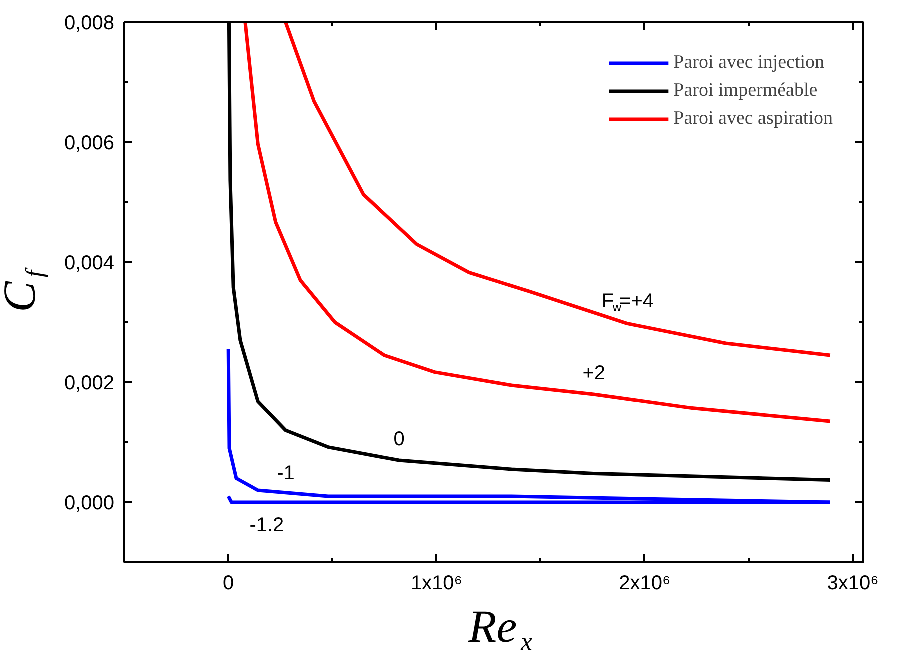 The image size is (903, 671). I want to click on legend-label: Paroi avec aspiration, so click(753, 119).